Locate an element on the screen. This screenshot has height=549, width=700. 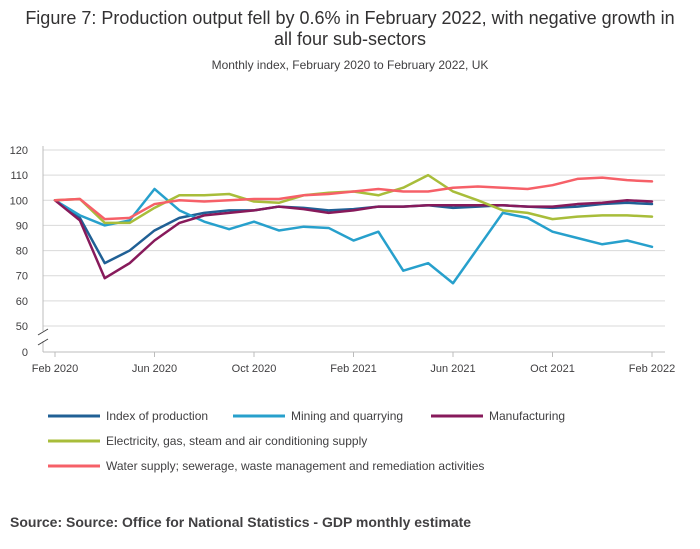
y-tick-label: 100 is located at coordinates (19, 201).